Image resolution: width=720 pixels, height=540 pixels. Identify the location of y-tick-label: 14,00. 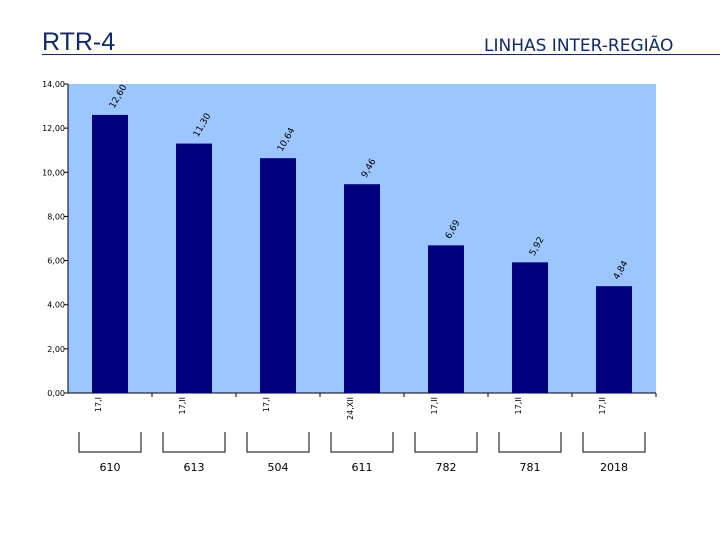
(53, 84).